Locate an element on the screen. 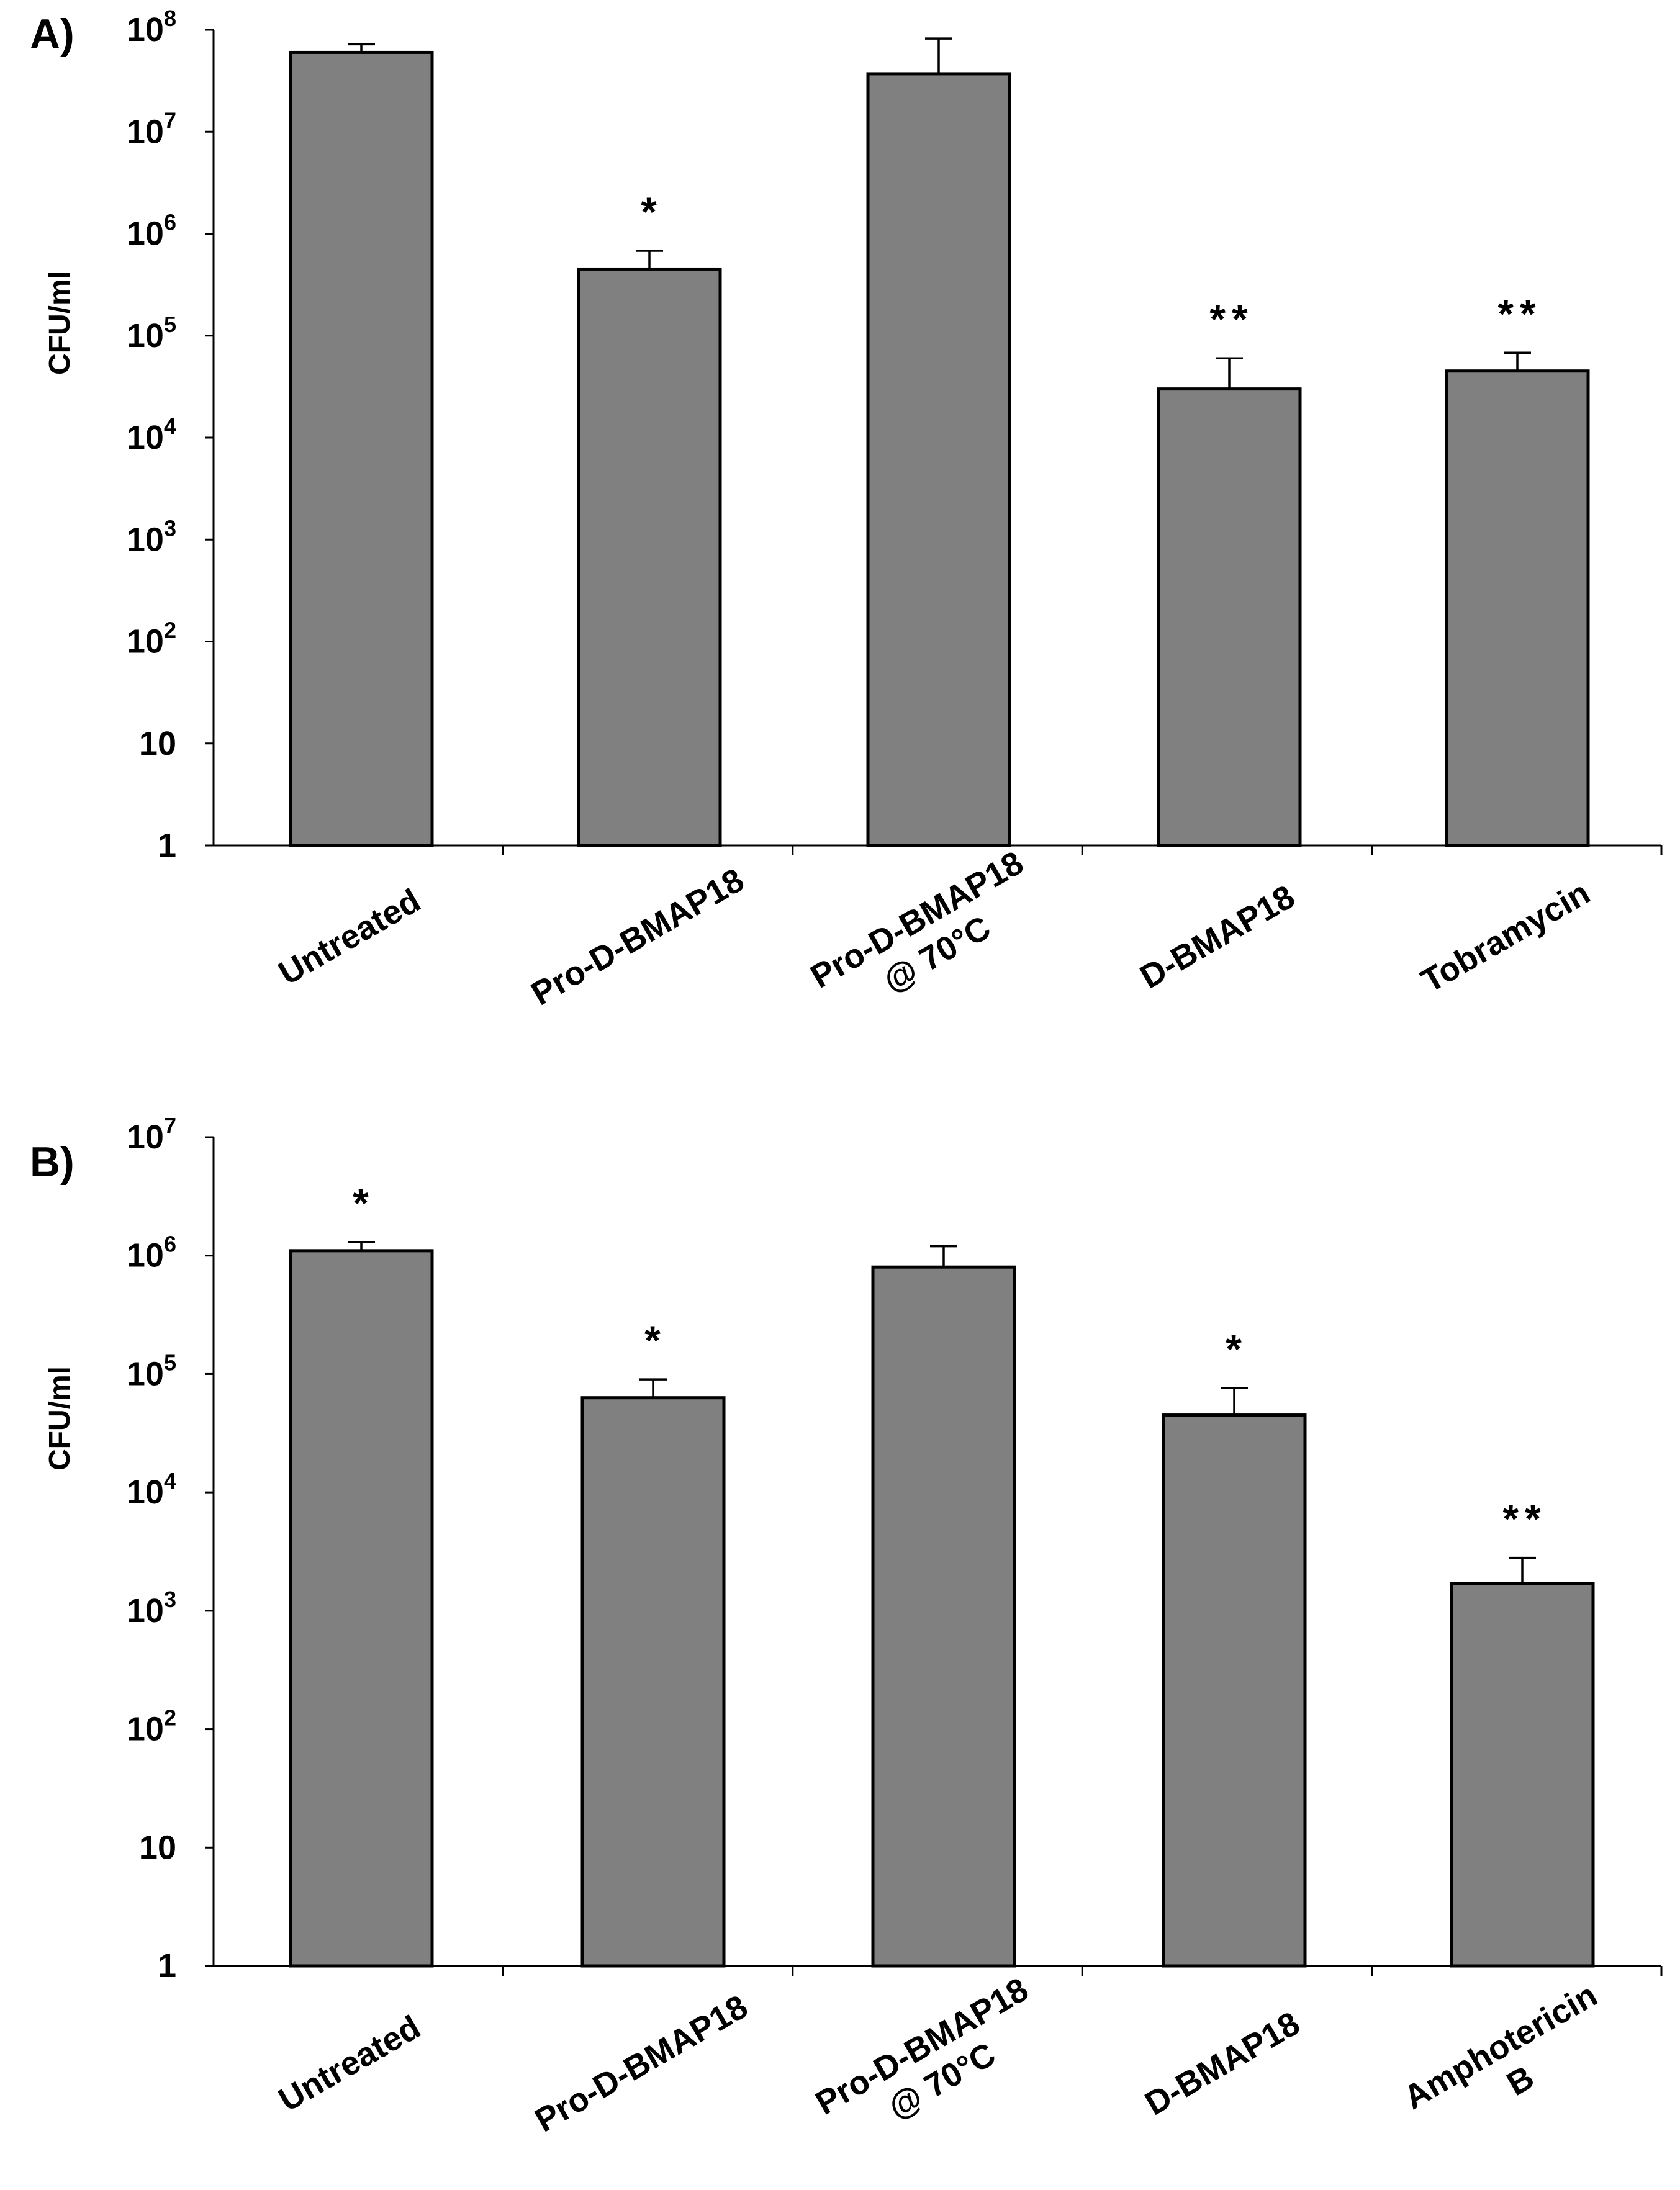 The height and width of the screenshot is (2190, 1680). panel-label: B) is located at coordinates (52, 1162).